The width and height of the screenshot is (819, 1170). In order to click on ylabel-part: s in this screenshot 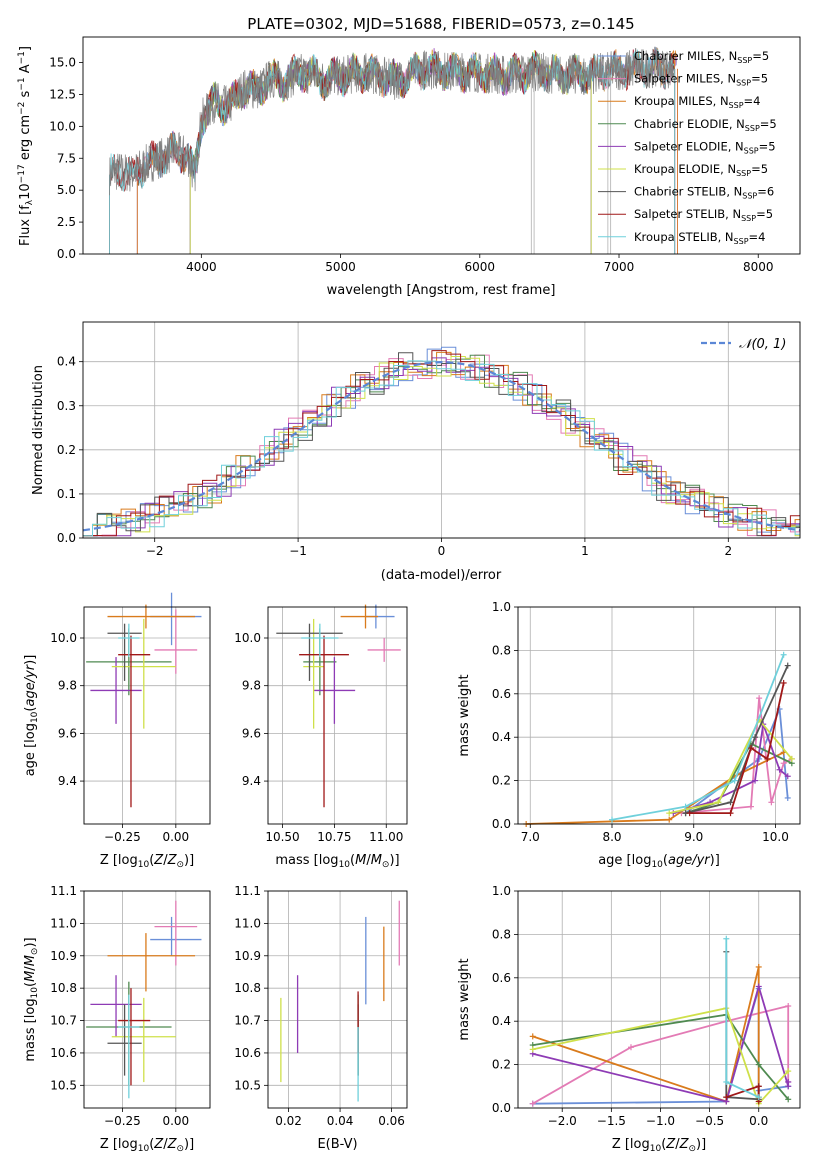, I will do `click(25, 95)`.